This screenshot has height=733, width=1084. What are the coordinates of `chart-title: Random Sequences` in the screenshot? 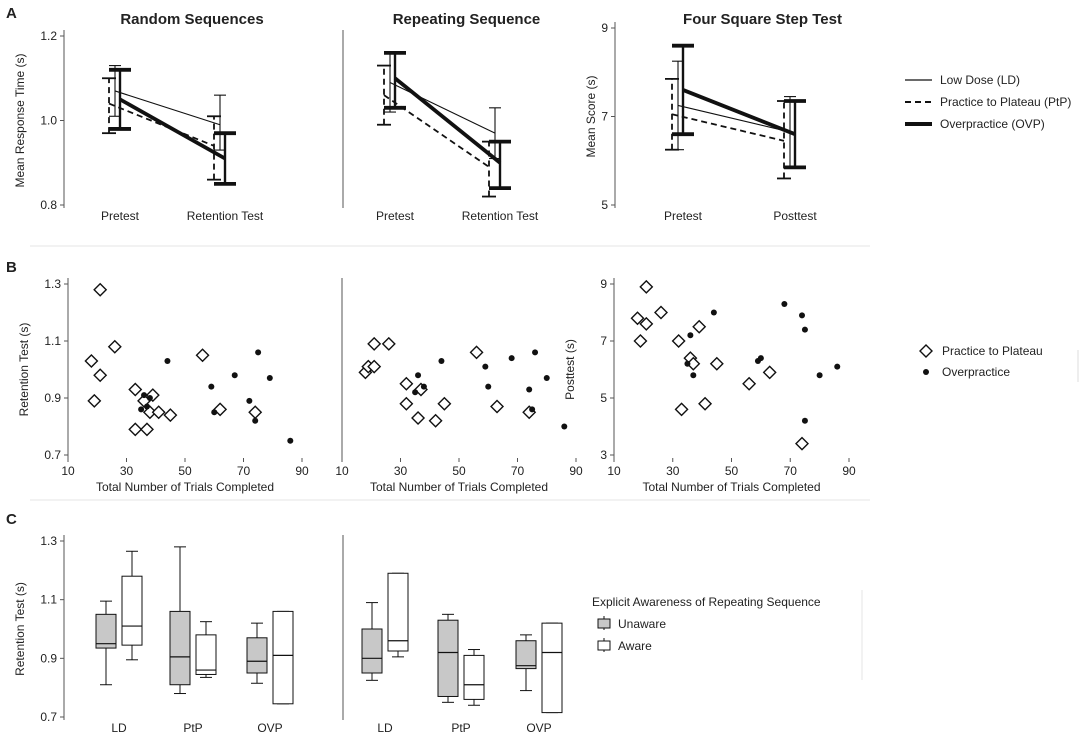 It's located at (191, 19).